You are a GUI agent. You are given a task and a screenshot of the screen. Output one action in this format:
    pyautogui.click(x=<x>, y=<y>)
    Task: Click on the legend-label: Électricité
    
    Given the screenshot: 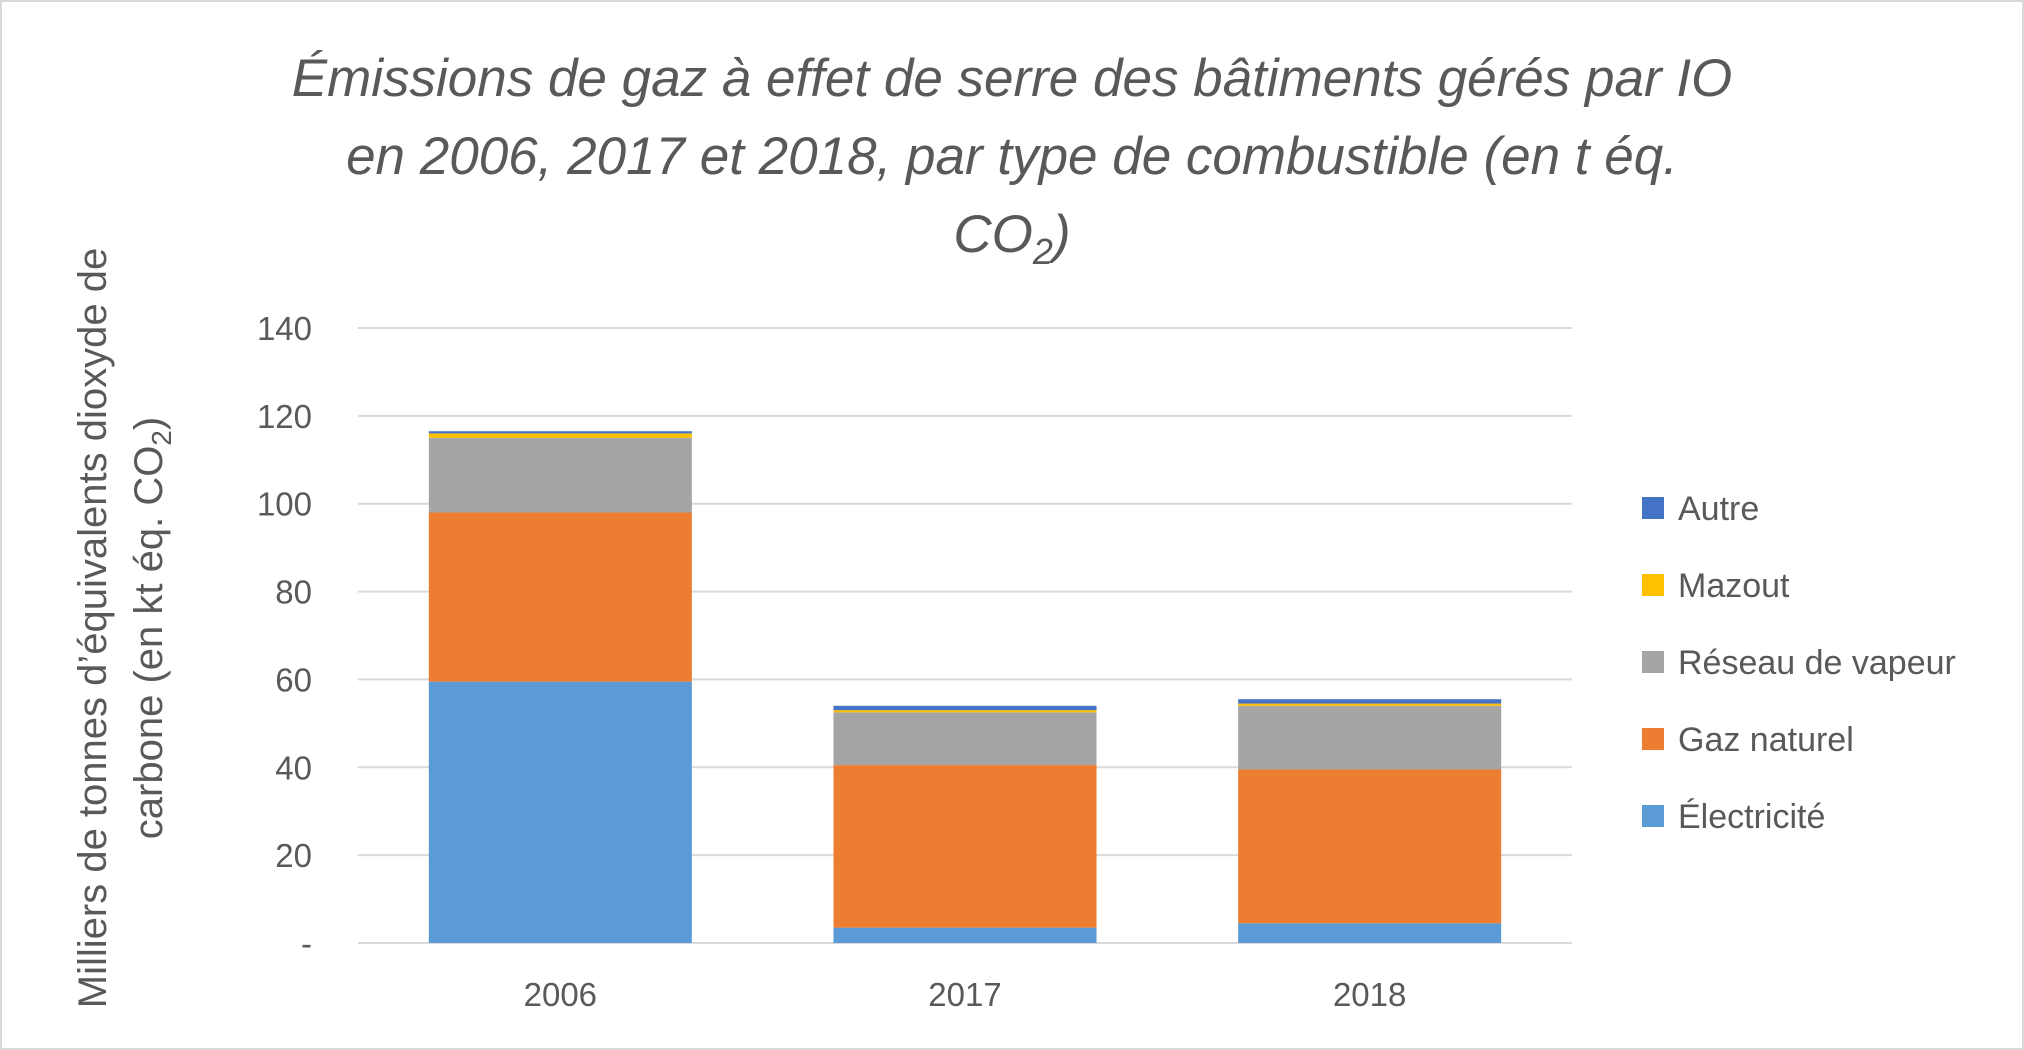 What is the action you would take?
    pyautogui.click(x=1751, y=817)
    